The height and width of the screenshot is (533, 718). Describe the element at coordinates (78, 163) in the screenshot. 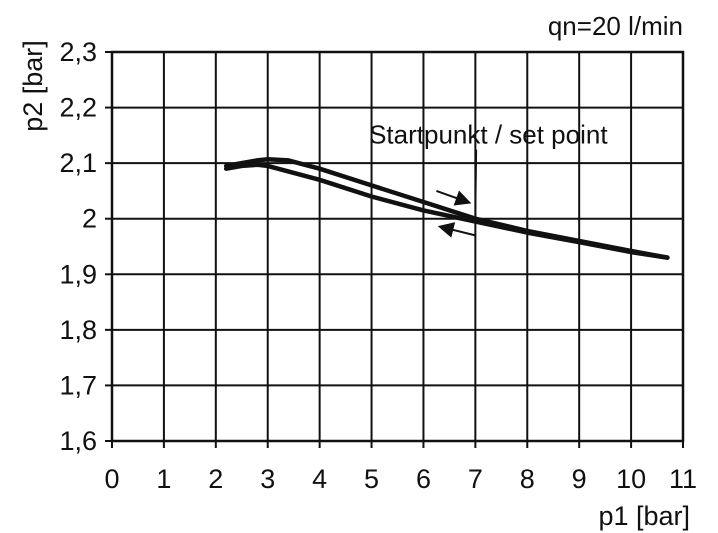

I see `y-tick-label: 2,1` at that location.